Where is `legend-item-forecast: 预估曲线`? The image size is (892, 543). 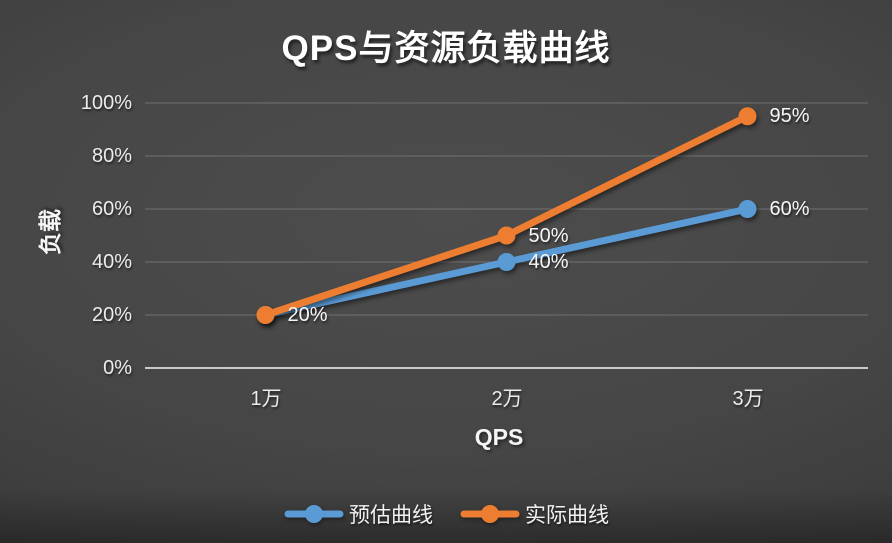
legend-item-forecast: 预估曲线 is located at coordinates (358, 514).